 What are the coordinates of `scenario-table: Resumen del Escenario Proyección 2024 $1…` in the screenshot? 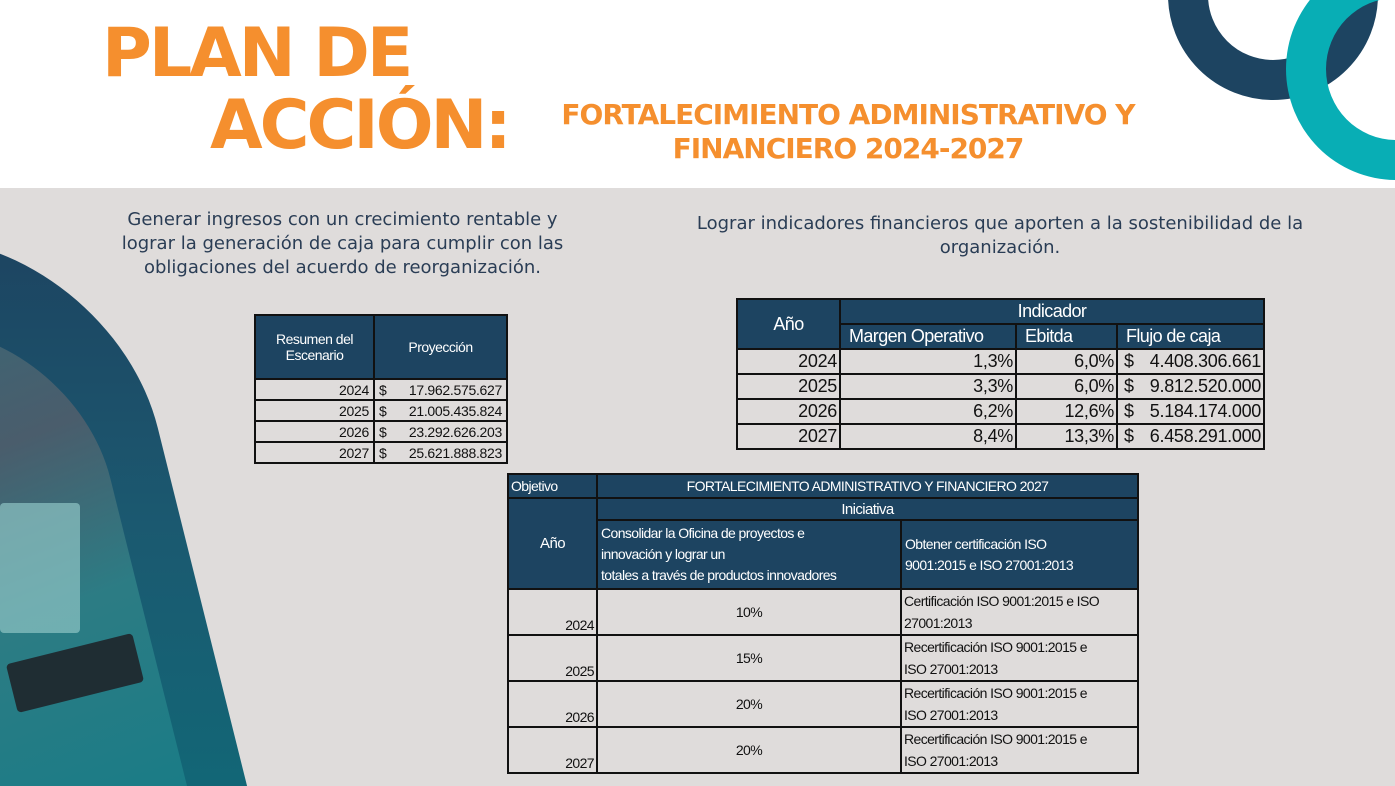 It's located at (381, 389).